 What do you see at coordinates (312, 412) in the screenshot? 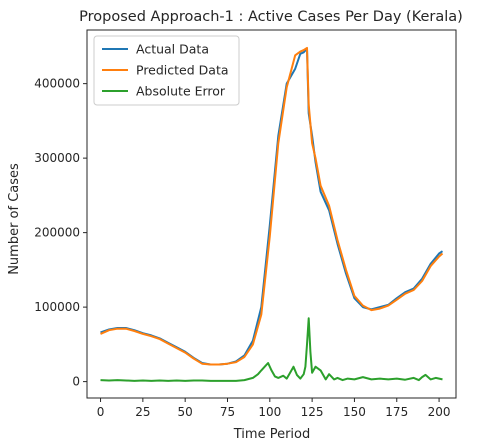
I see `x-tick-label: 125` at bounding box center [312, 412].